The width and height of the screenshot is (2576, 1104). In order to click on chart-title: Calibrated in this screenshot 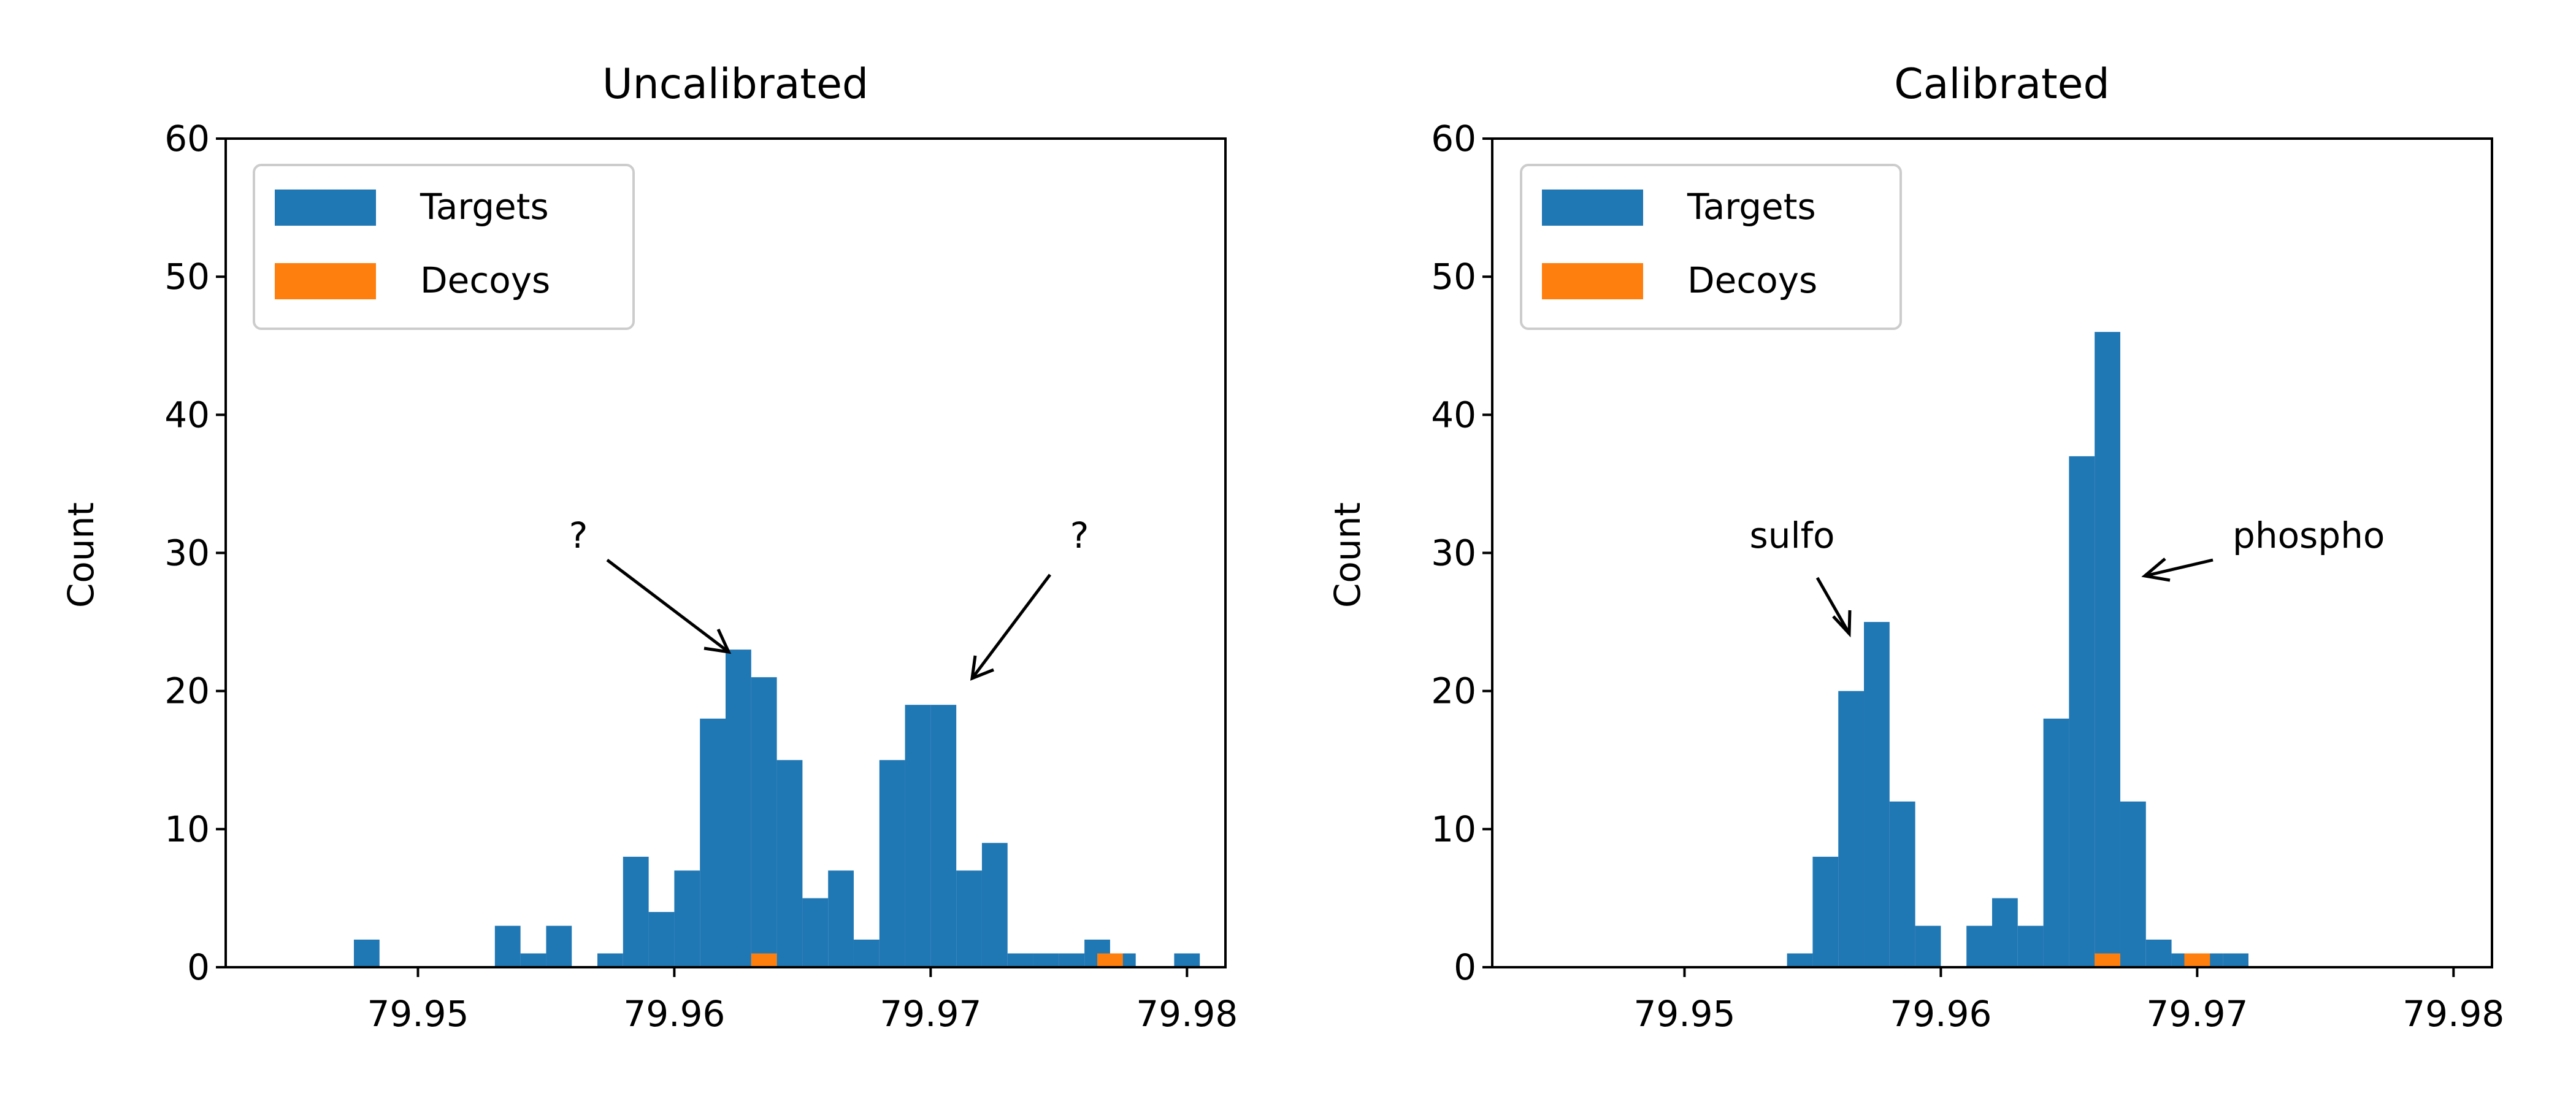, I will do `click(2001, 84)`.